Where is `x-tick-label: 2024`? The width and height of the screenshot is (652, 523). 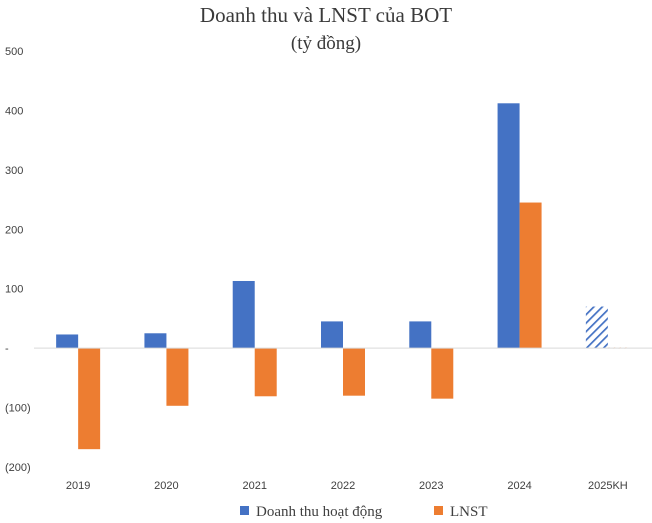
x-tick-label: 2024 is located at coordinates (519, 486).